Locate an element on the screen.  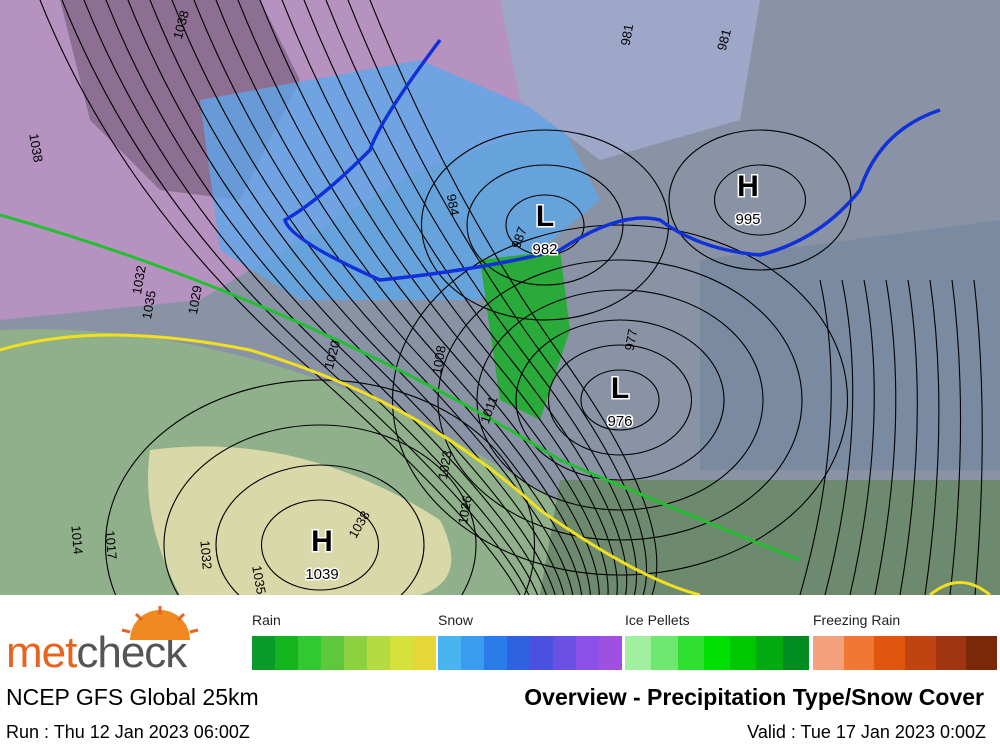
pressure-value: 995 is located at coordinates (747, 219).